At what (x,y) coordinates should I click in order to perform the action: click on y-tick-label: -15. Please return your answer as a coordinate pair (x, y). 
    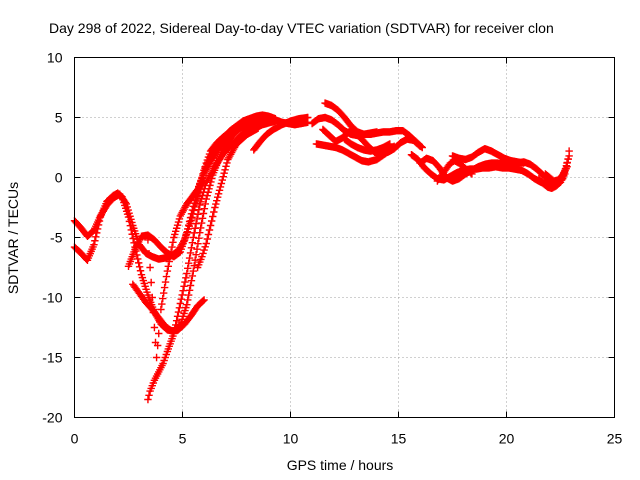
    Looking at the image, I should click on (52, 358).